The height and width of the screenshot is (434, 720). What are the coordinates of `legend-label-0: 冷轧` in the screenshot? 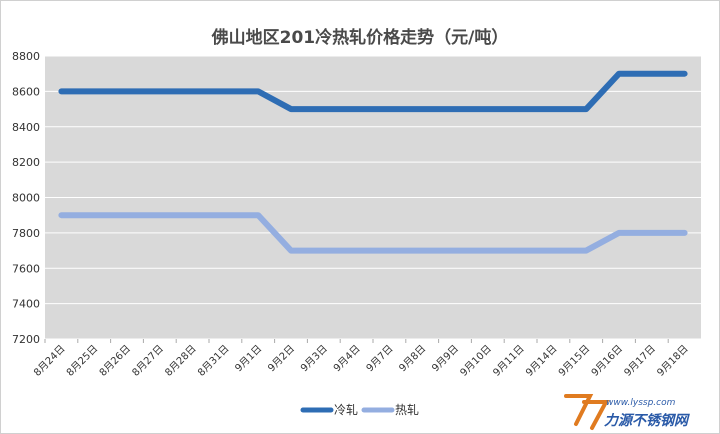 It's located at (346, 410).